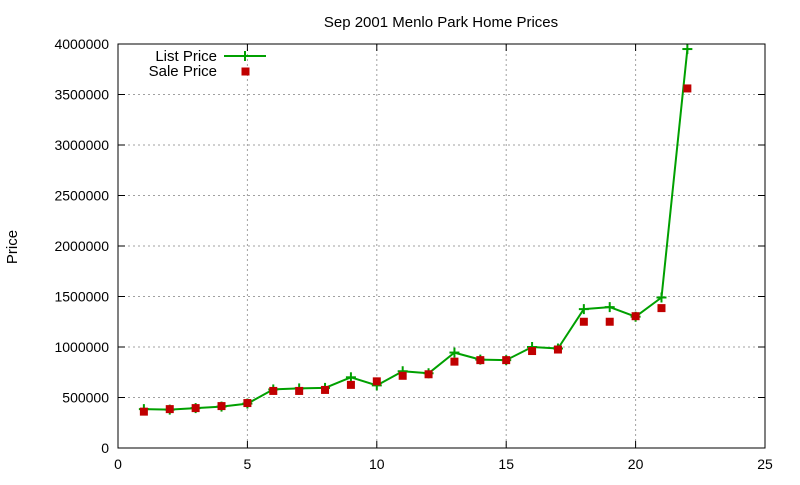 This screenshot has height=485, width=800. What do you see at coordinates (245, 56) in the screenshot?
I see `legend-plus-marker` at bounding box center [245, 56].